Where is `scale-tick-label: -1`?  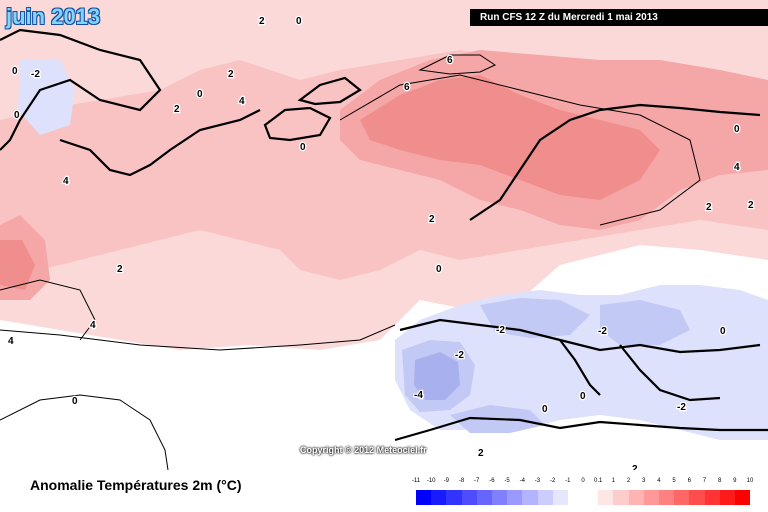 scale-tick-label: -1 is located at coordinates (568, 481).